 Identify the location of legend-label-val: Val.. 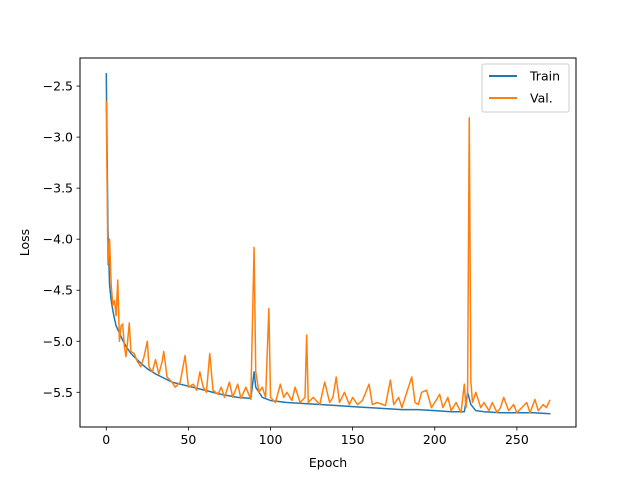
(541, 98).